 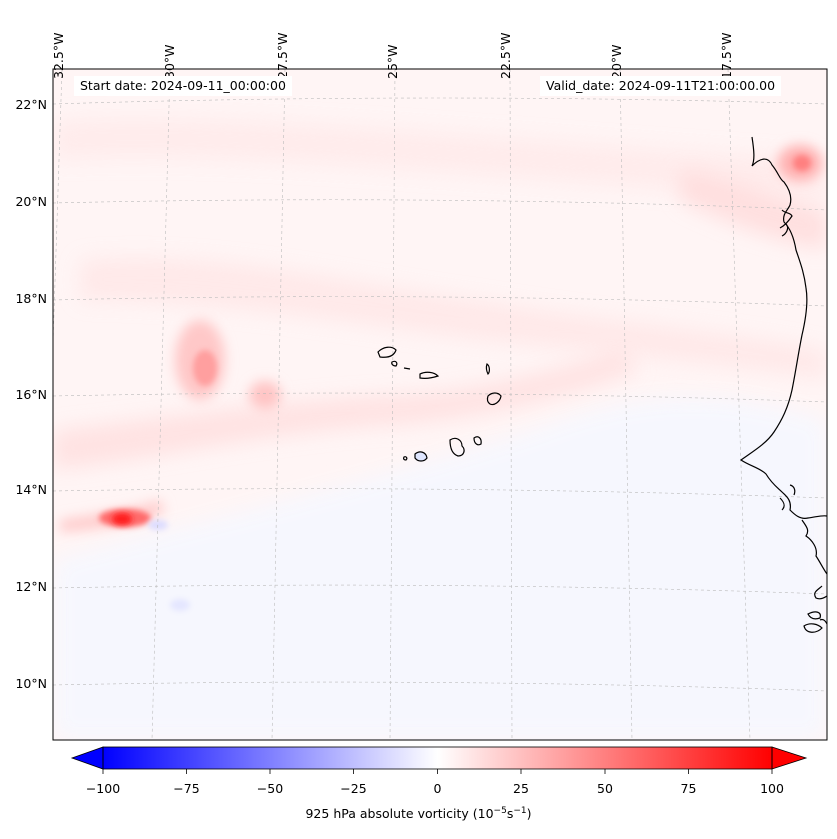 I want to click on colorbar-gradient, so click(x=437, y=758).